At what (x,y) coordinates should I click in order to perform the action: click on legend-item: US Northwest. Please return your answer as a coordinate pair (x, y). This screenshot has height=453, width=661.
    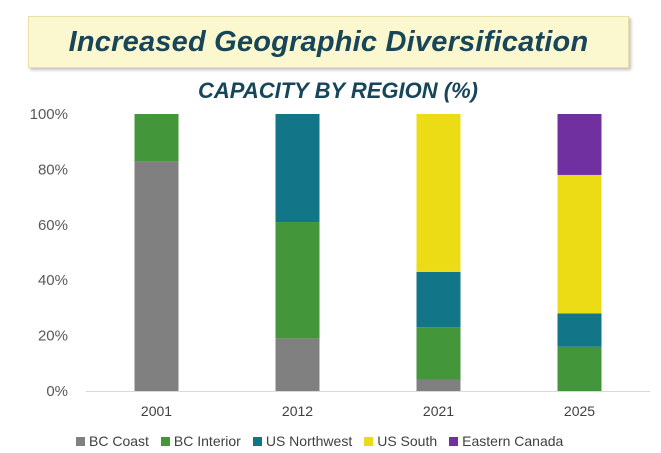
    Looking at the image, I should click on (302, 441).